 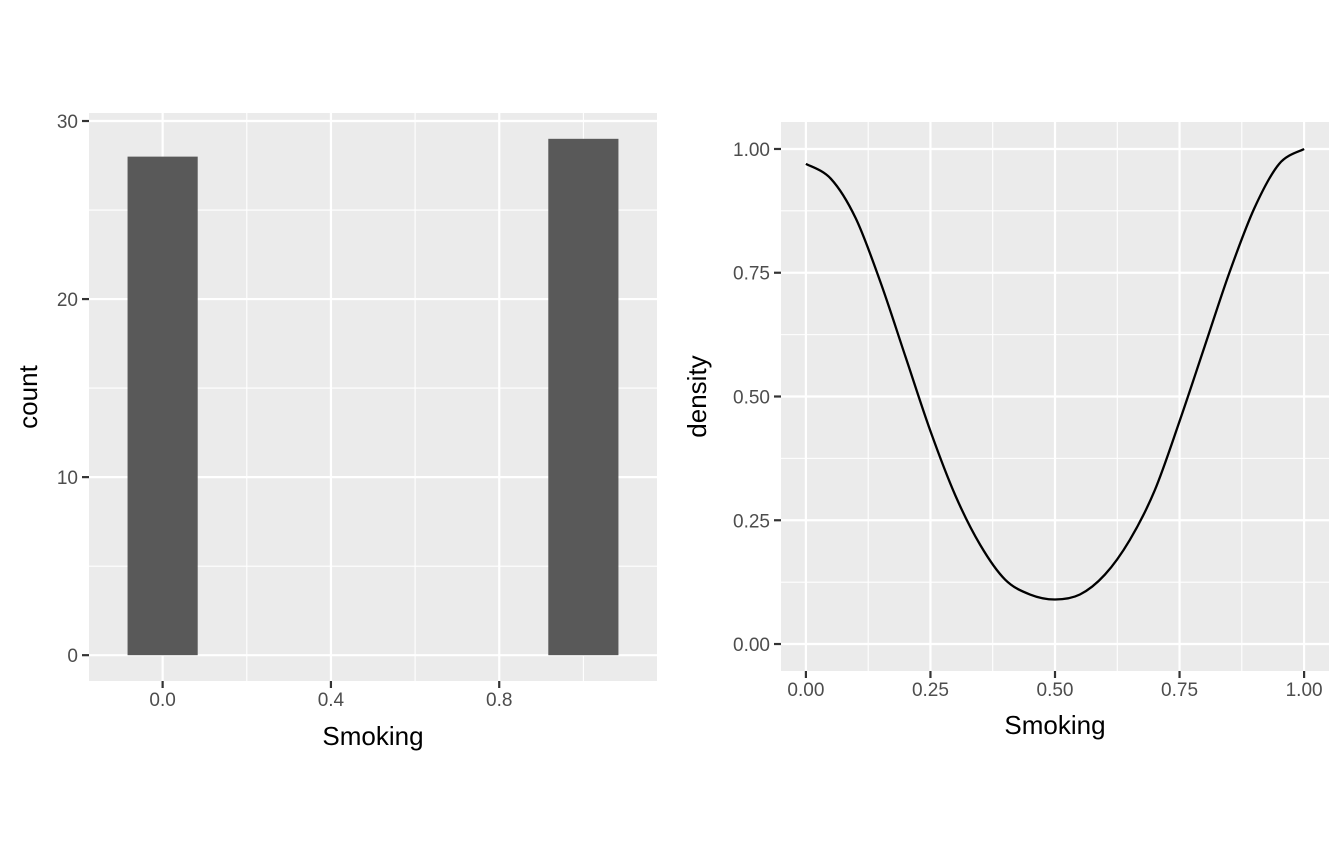 What do you see at coordinates (162, 700) in the screenshot?
I see `hist-x-tick-label-0: 0.0` at bounding box center [162, 700].